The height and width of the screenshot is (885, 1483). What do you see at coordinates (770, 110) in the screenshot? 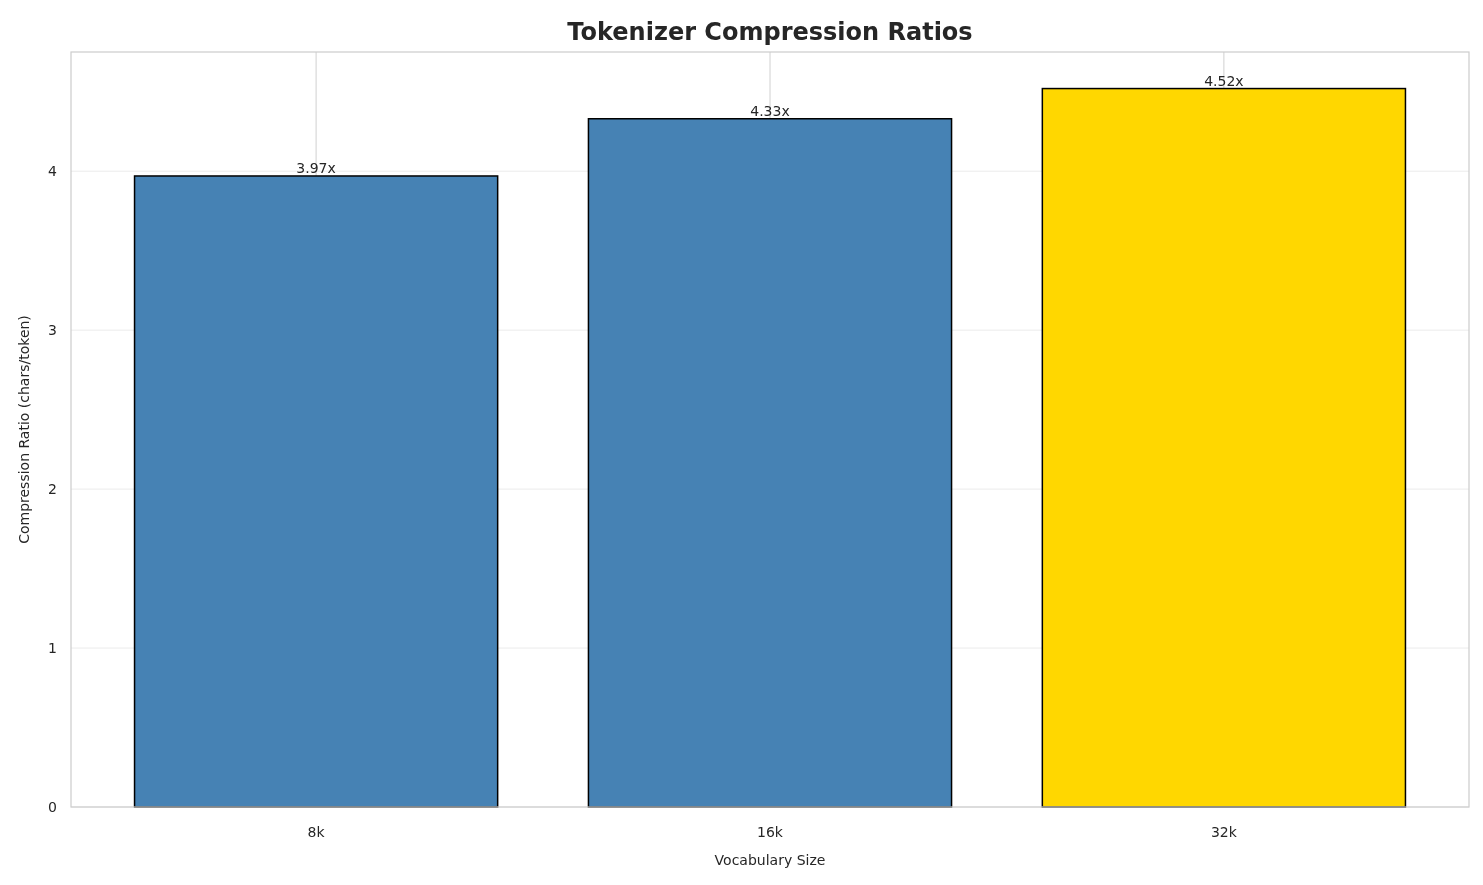
I see `data-label: 4.33x` at bounding box center [770, 110].